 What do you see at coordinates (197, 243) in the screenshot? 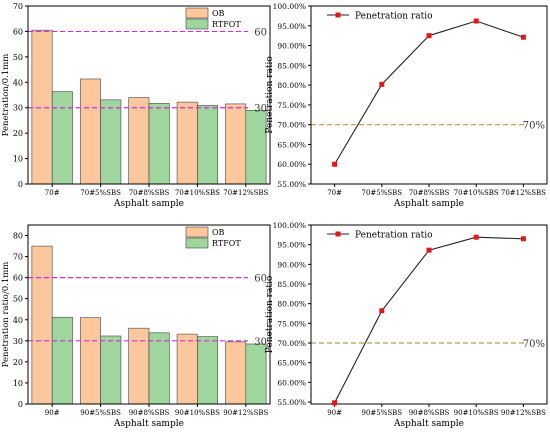
I see `legend-swatch-rtfot` at bounding box center [197, 243].